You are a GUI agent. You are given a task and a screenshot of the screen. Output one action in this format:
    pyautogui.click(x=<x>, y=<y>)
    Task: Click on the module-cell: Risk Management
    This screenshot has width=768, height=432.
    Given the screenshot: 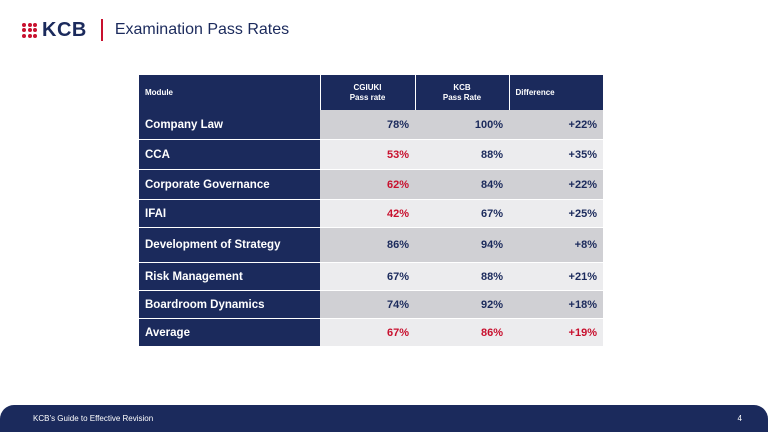 What is the action you would take?
    pyautogui.click(x=229, y=276)
    